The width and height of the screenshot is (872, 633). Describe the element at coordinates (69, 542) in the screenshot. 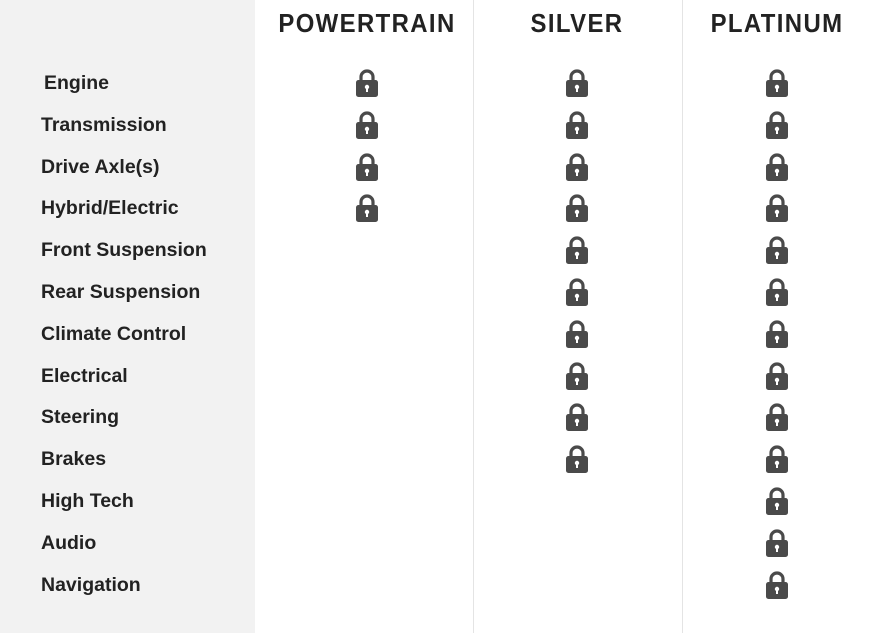

I see `feature-label: Audio` at that location.